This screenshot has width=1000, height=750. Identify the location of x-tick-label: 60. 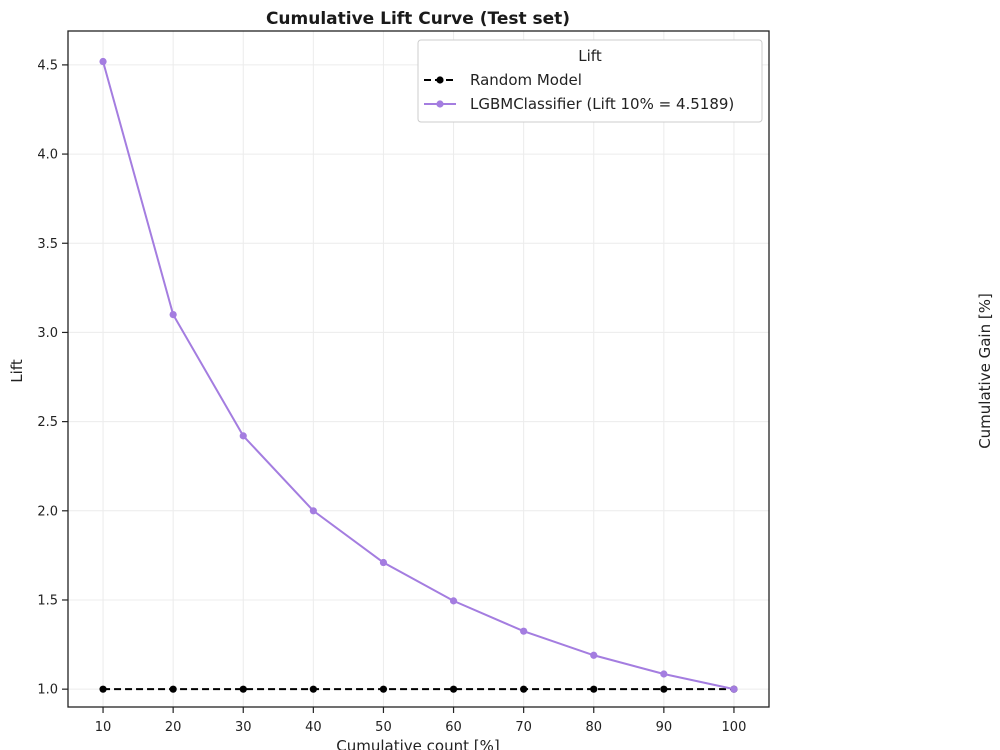
(453, 727).